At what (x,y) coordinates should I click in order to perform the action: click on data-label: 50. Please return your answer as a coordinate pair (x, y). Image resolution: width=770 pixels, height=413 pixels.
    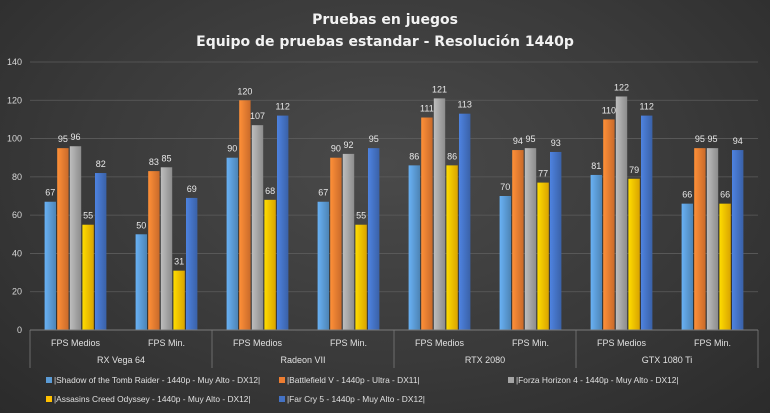
    Looking at the image, I should click on (141, 225).